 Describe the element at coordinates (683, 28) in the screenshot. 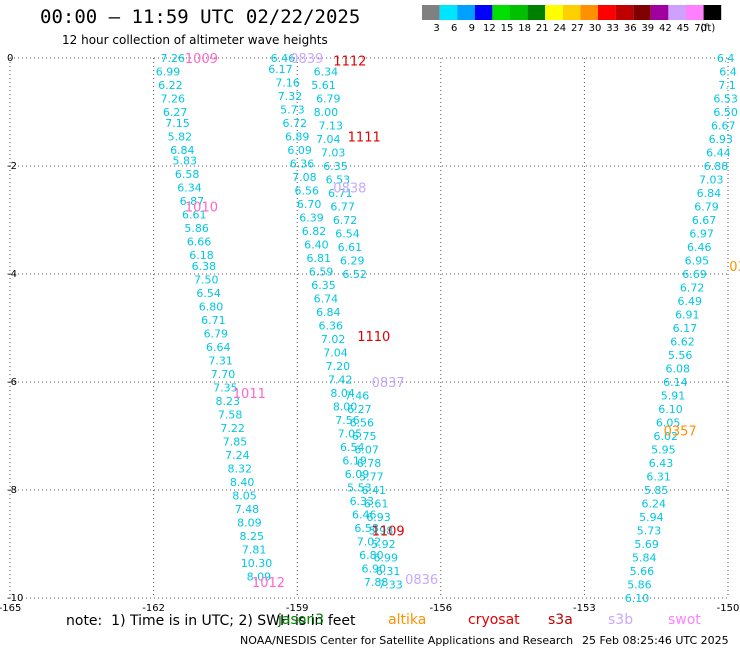

I see `scale-tick-label: 45` at that location.